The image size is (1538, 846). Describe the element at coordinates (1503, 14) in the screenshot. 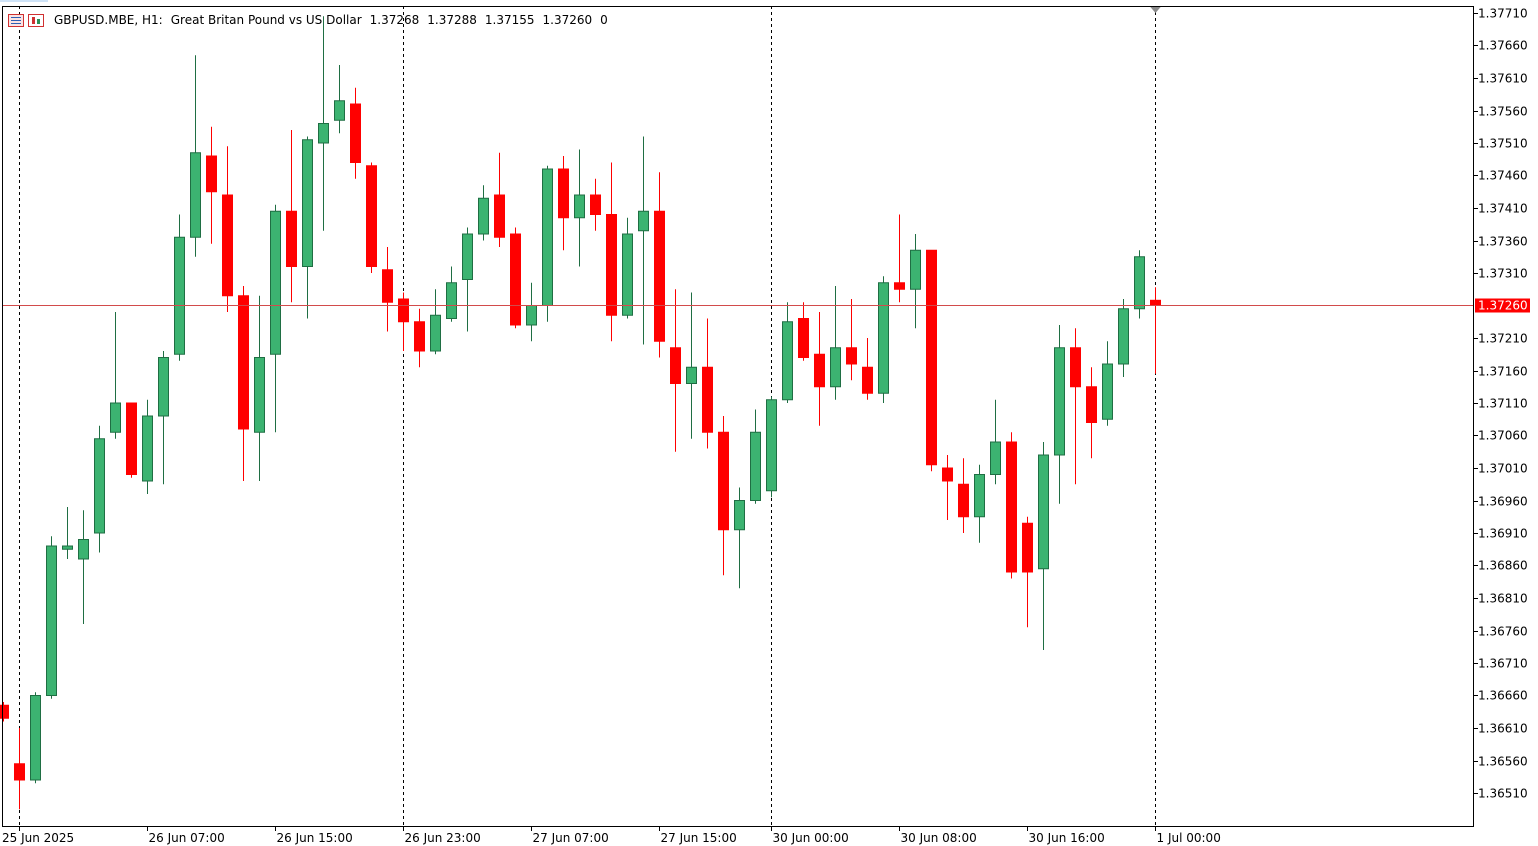

I see `price-tick-label: 1.37710` at that location.